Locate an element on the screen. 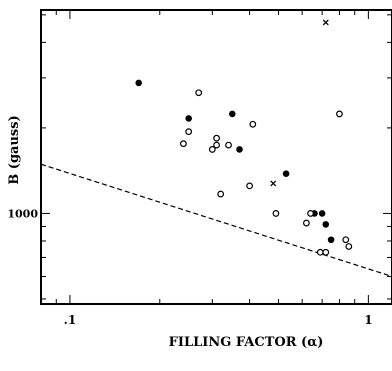 This screenshot has height=371, width=392. x-axis-title: FILLING FACTOR (α) is located at coordinates (246, 342).